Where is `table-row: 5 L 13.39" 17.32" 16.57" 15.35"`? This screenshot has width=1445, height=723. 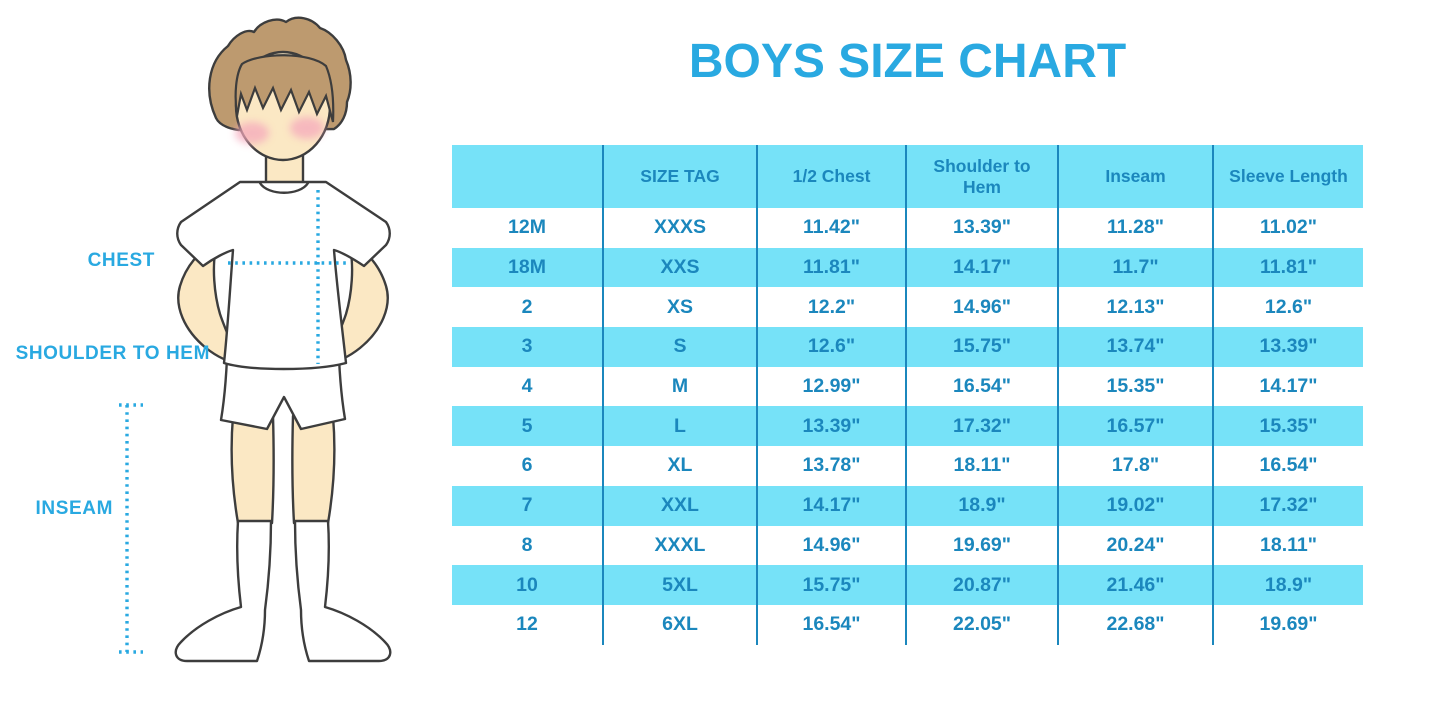
table-row: 5 L 13.39" 17.32" 16.57" 15.35" is located at coordinates (907, 426).